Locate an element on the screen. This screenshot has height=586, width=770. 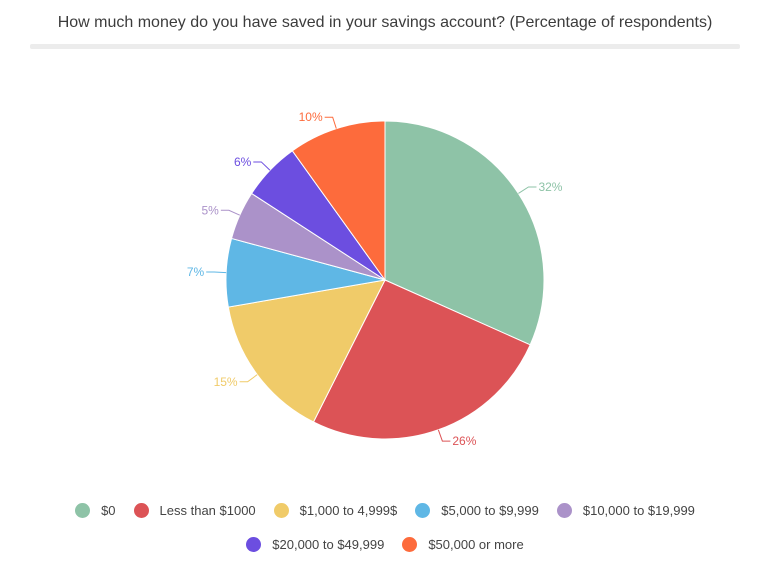
title-divider is located at coordinates (385, 46).